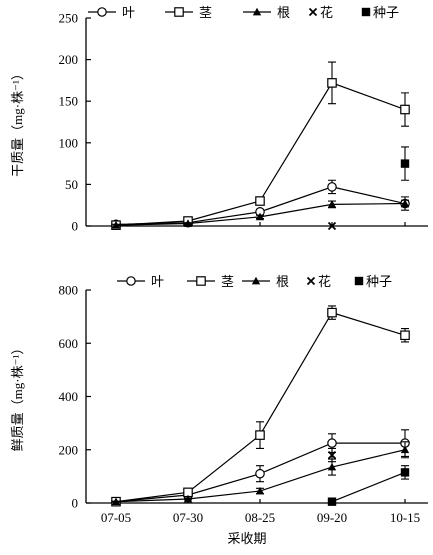 Image resolution: width=433 pixels, height=555 pixels. What do you see at coordinates (69, 290) in the screenshot?
I see `y-tick-label: 800` at bounding box center [69, 290].